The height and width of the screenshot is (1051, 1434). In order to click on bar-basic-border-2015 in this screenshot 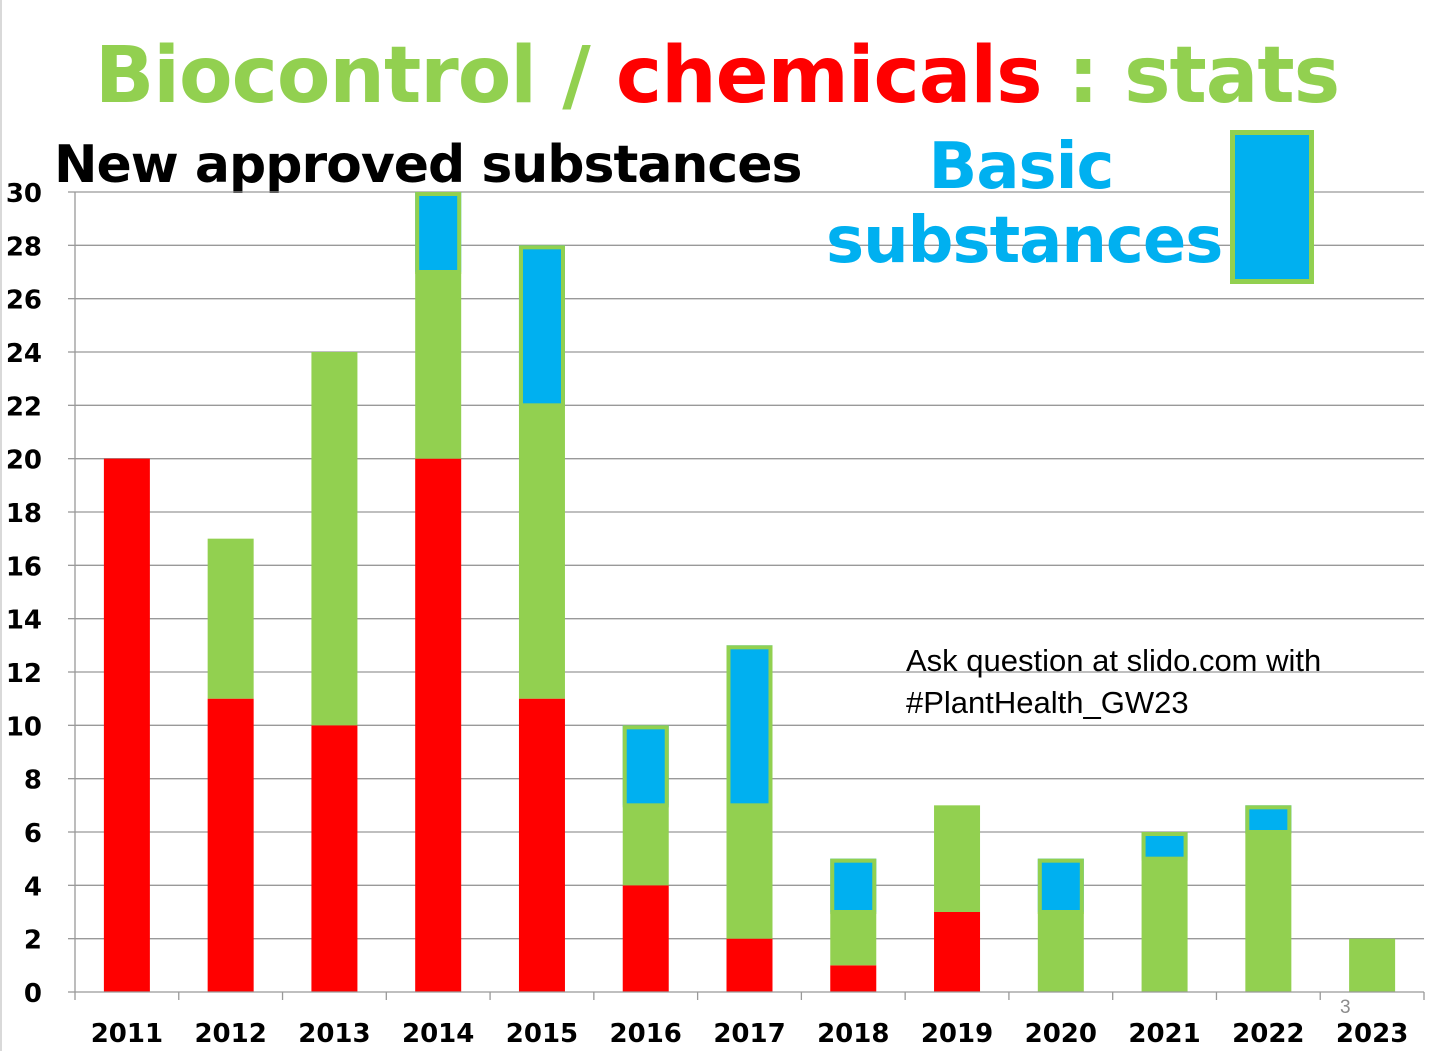, I will do `click(541, 326)`.